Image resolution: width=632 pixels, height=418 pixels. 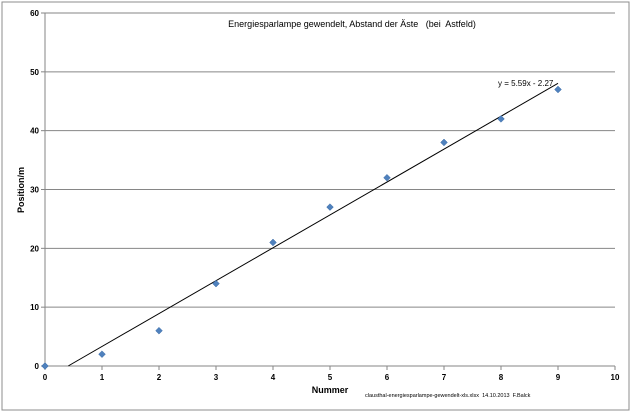 I want to click on y-axis-label: Position/m, so click(x=21, y=190).